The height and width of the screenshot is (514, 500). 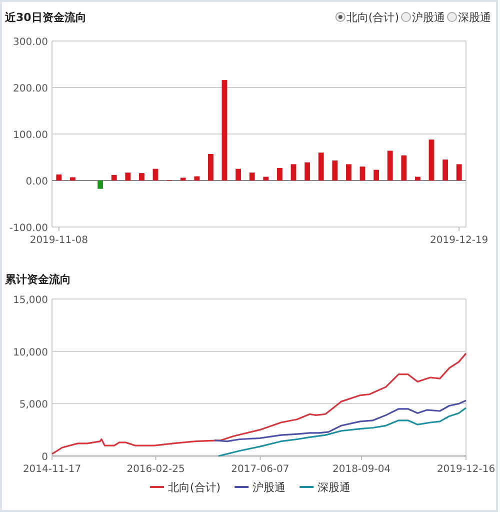 What do you see at coordinates (155, 469) in the screenshot?
I see `x-tick-label: 2016-02-25` at bounding box center [155, 469].